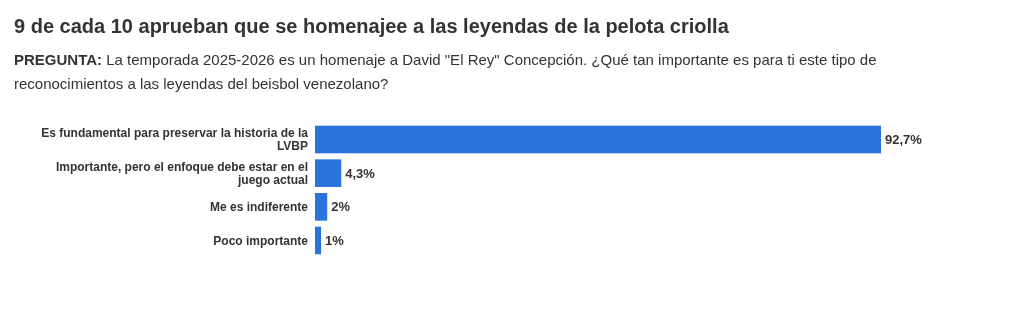 This screenshot has height=321, width=1020. I want to click on y-tick-label: Poco importante, so click(261, 240).